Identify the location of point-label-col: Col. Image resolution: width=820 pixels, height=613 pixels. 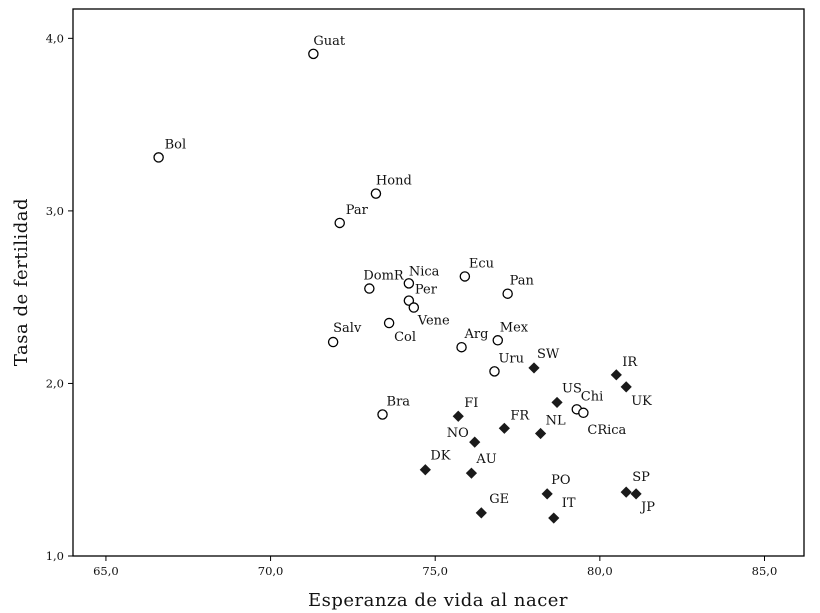
(405, 337).